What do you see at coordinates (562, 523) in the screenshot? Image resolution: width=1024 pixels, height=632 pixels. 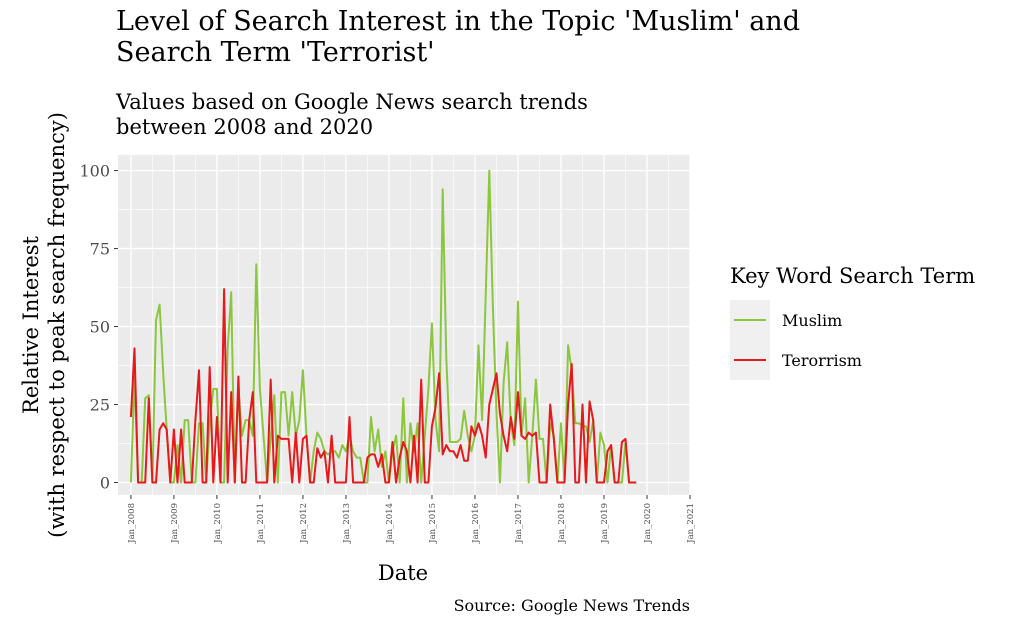 I see `x-tick-label: Jan_2018` at bounding box center [562, 523].